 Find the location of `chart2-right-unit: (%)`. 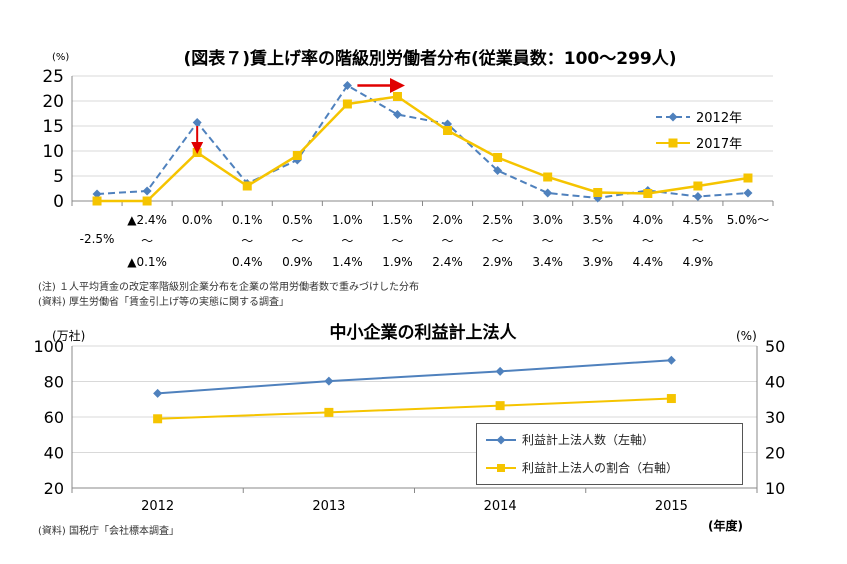

chart2-right-unit: (%) is located at coordinates (746, 336).